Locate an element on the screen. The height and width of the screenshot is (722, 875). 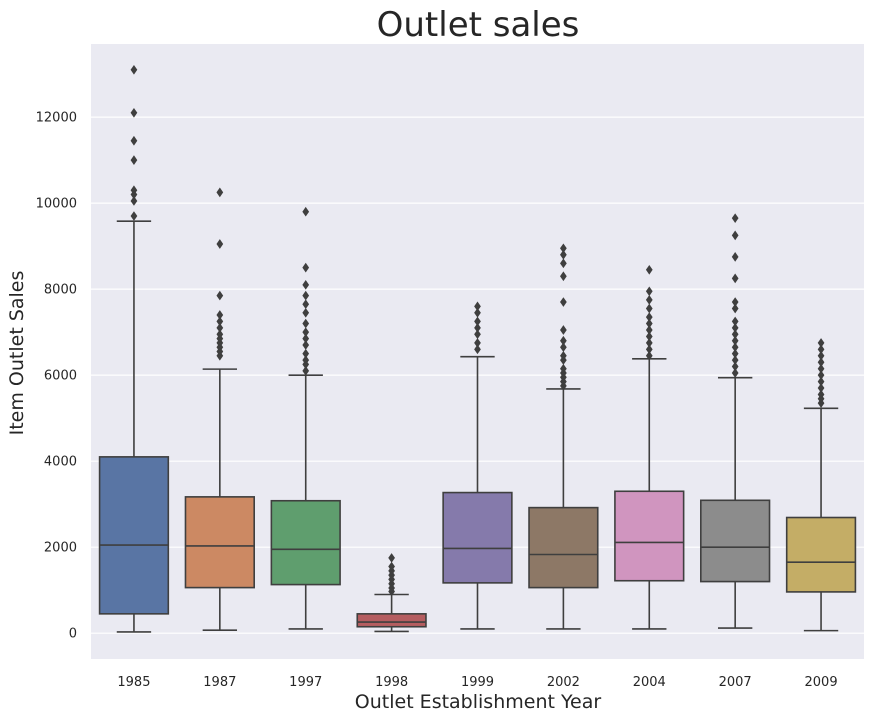
x-axis-ticks: 1985 1987 1997 1998 1999 2002 2004 2007 2009 is located at coordinates (477, 682).